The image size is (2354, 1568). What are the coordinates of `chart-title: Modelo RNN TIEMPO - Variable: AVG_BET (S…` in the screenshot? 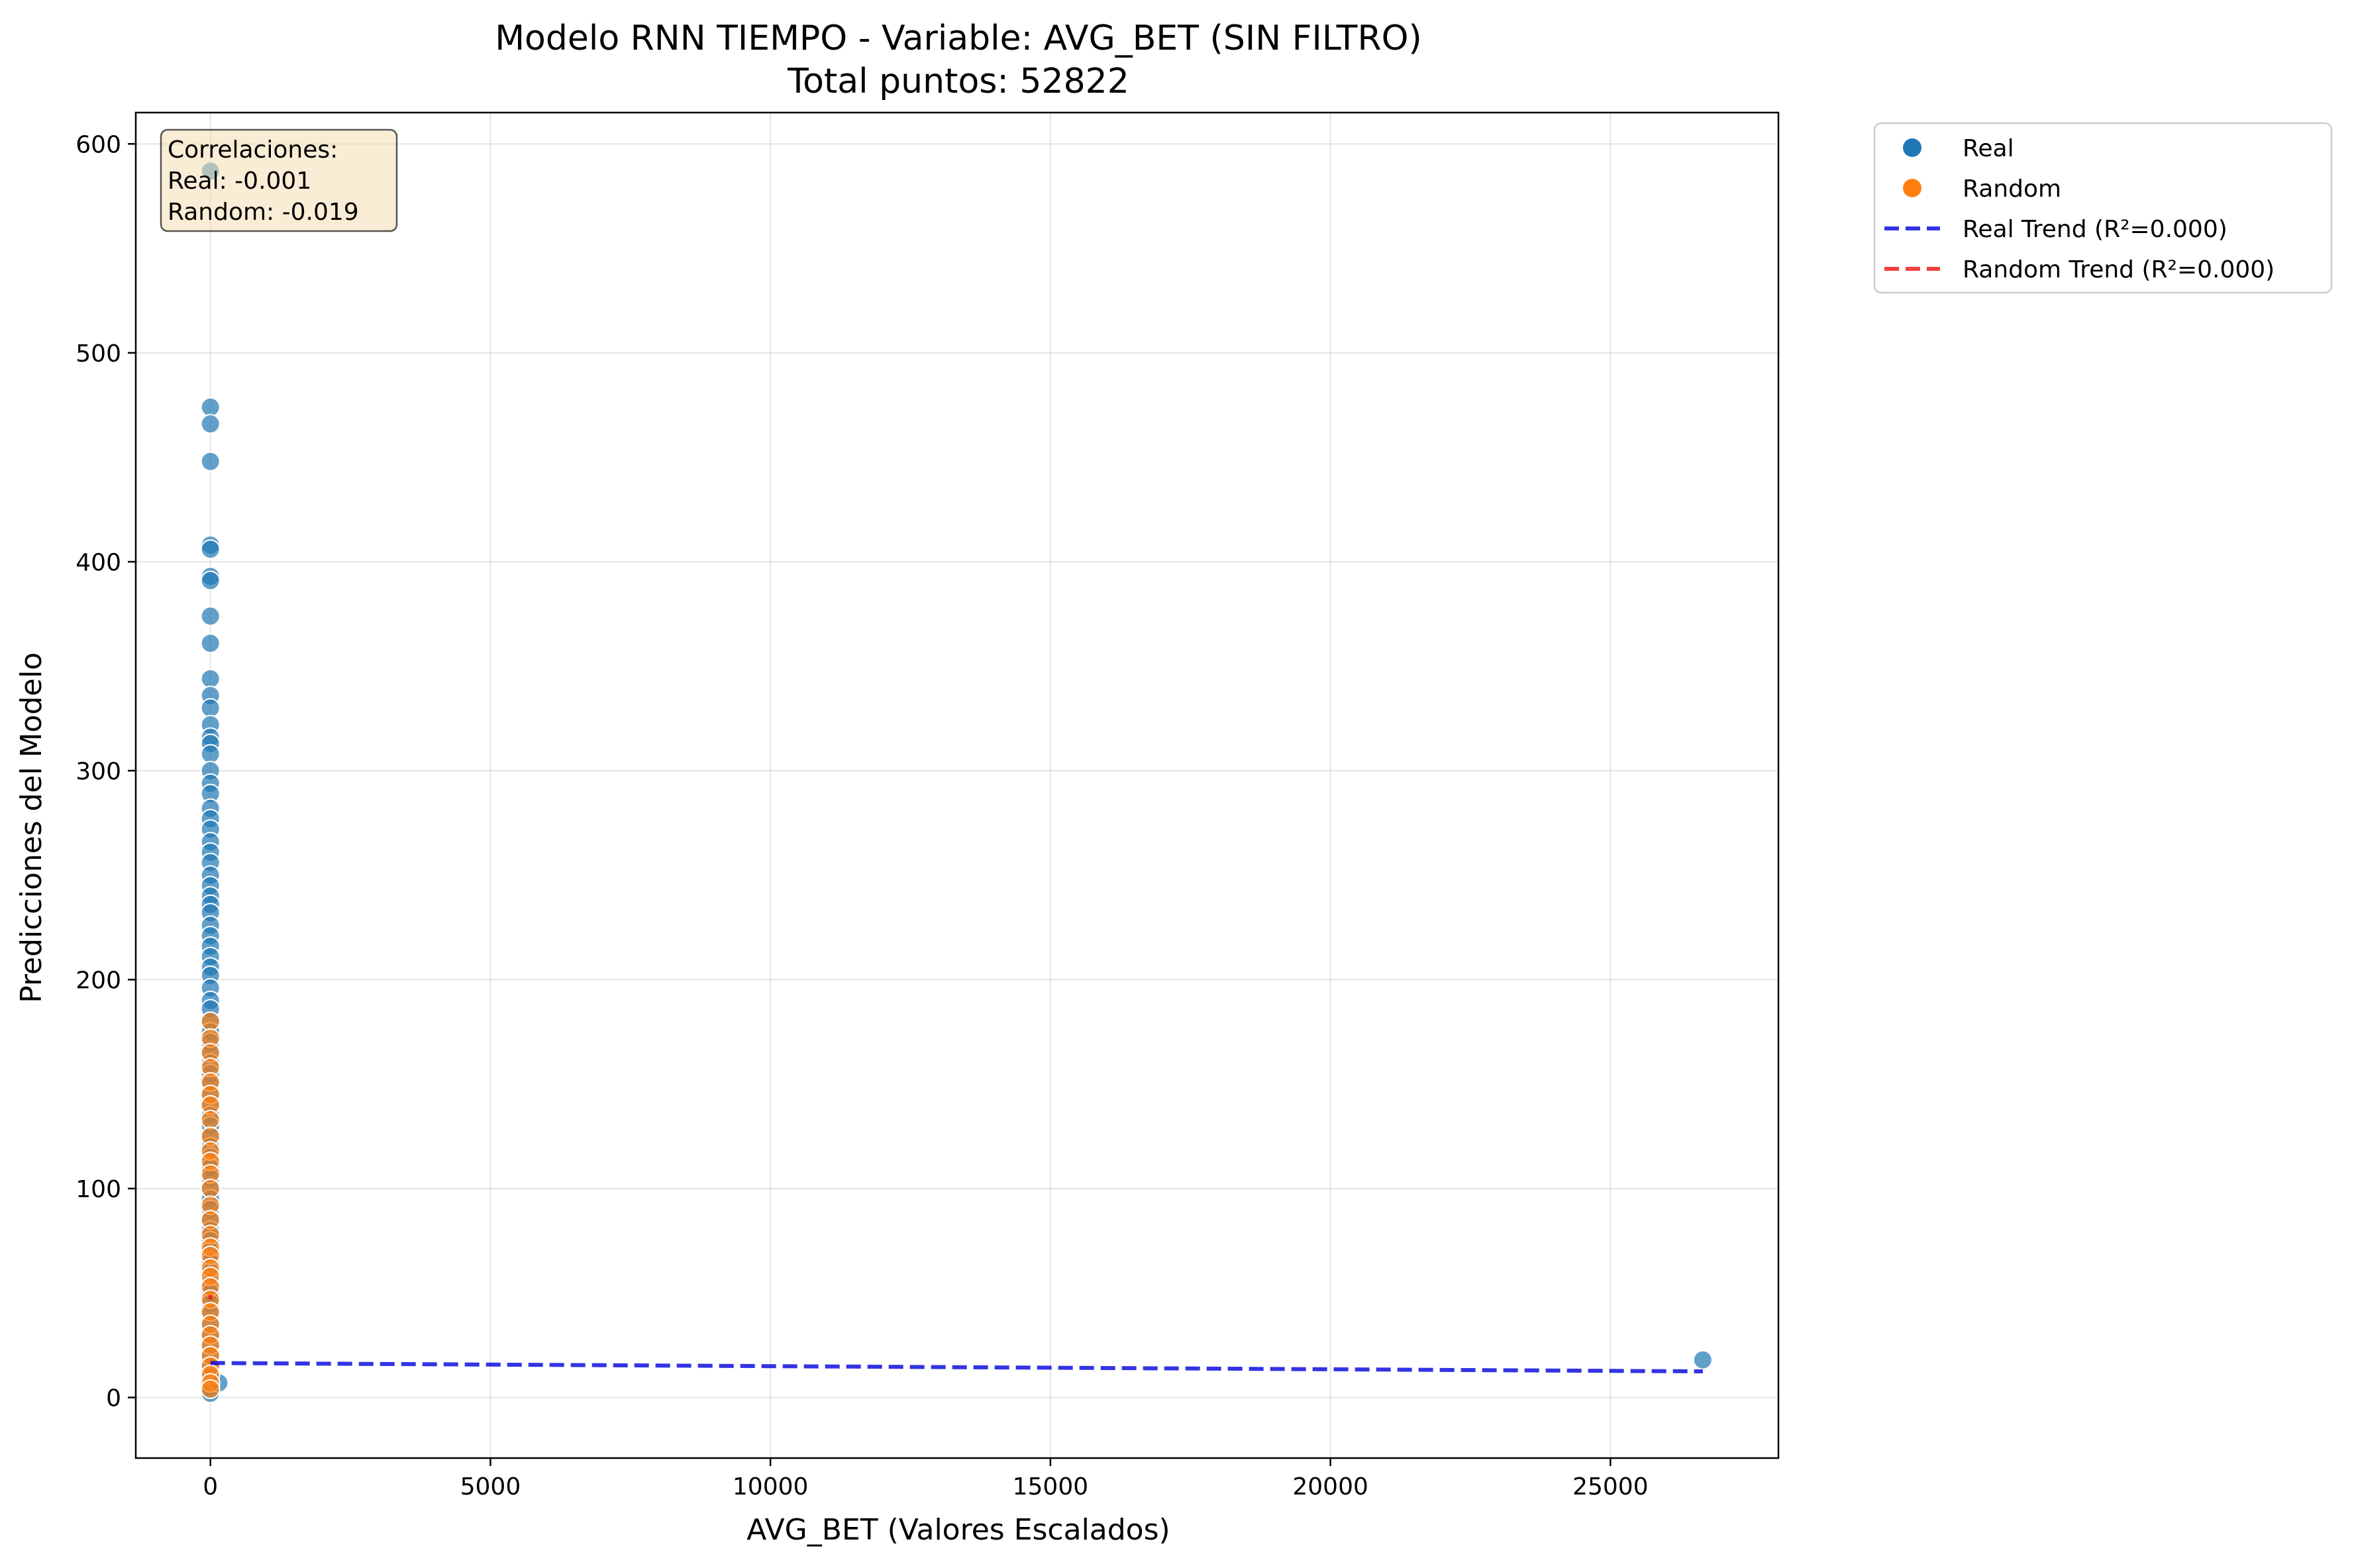 It's located at (959, 38).